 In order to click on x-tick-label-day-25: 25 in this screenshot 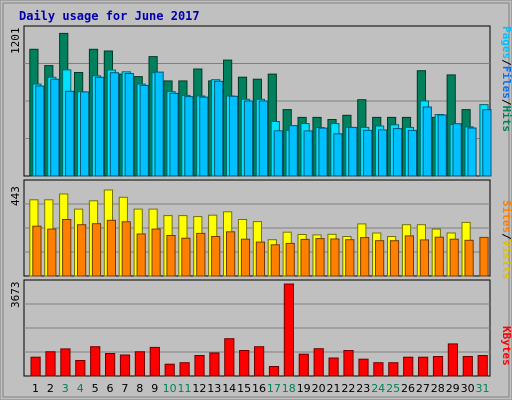, I will do `click(393, 388)`.